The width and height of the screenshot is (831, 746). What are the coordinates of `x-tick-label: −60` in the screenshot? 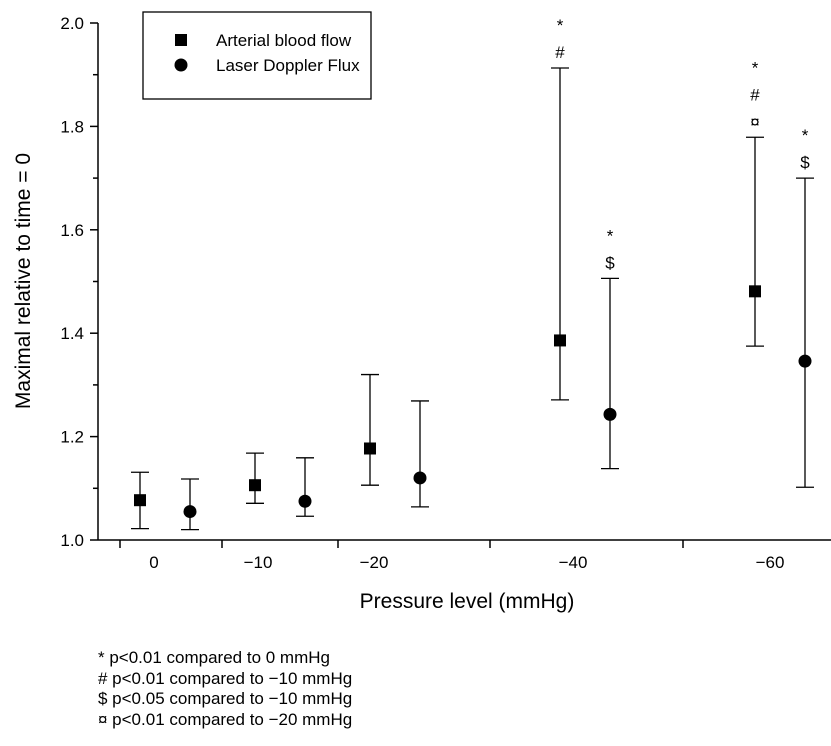 It's located at (770, 562).